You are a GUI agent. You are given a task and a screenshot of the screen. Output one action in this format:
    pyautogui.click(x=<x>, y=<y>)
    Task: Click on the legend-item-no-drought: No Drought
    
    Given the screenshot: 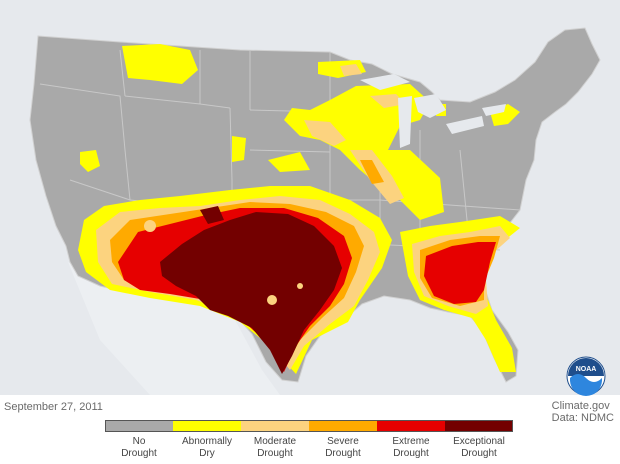 What is the action you would take?
    pyautogui.click(x=139, y=440)
    